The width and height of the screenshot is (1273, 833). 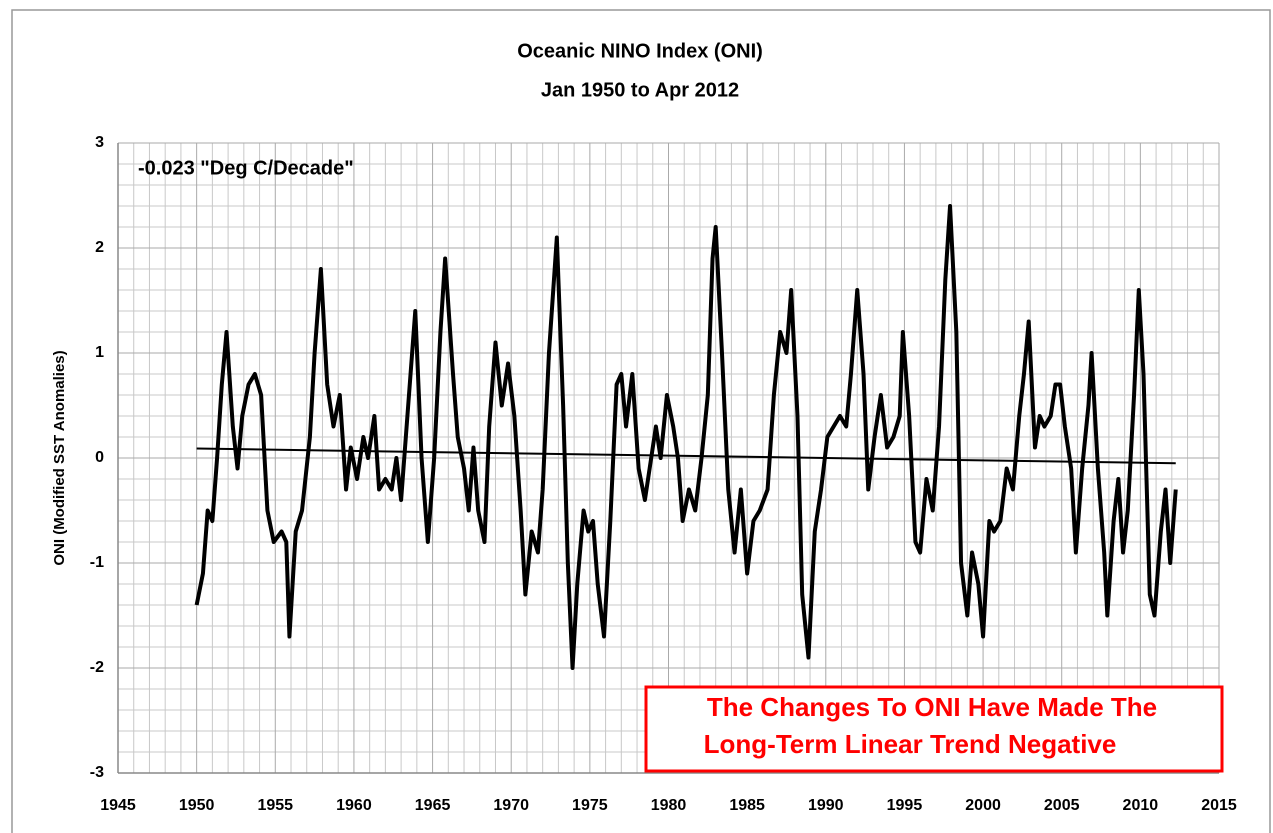 What do you see at coordinates (640, 51) in the screenshot?
I see `chart-title: Oceanic NINO Index (ONI)` at bounding box center [640, 51].